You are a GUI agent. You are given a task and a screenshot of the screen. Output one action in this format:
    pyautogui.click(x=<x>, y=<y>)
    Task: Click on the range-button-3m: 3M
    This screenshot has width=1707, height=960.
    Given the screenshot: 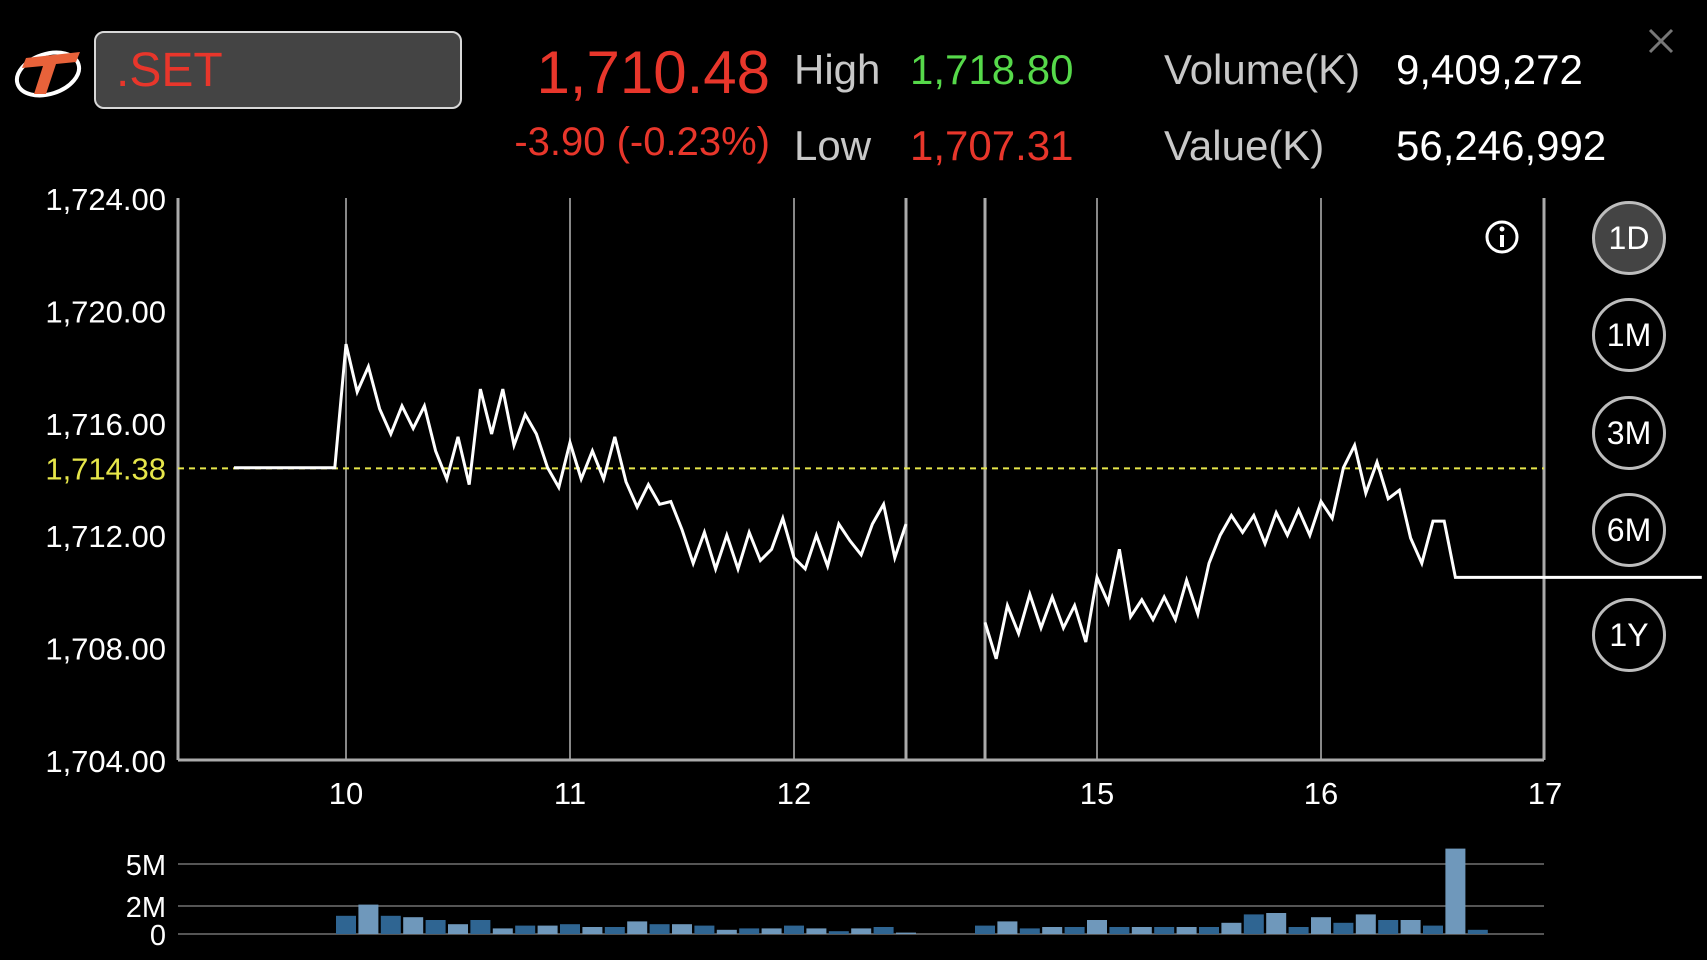 What is the action you would take?
    pyautogui.click(x=1629, y=433)
    